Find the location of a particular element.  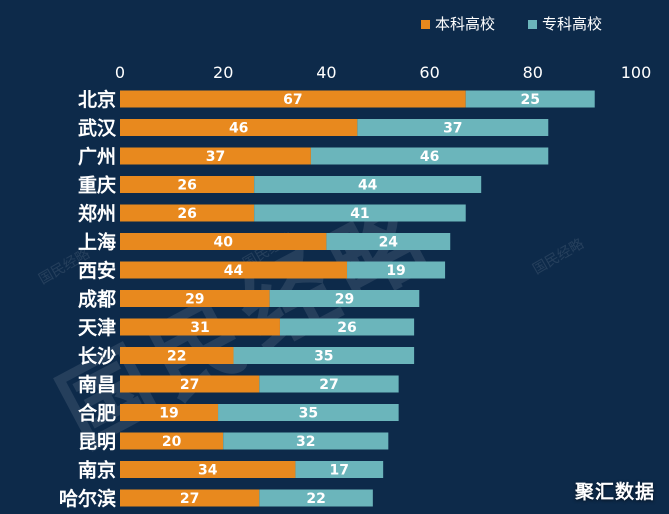

x-tick-label: 40 is located at coordinates (326, 72).